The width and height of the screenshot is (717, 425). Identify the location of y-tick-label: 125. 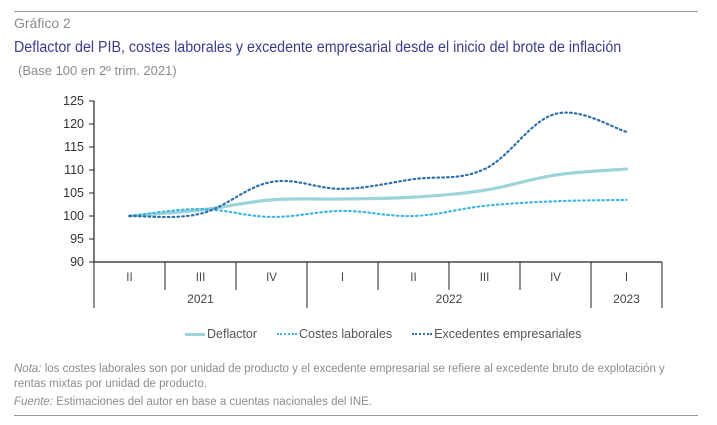
(73, 101).